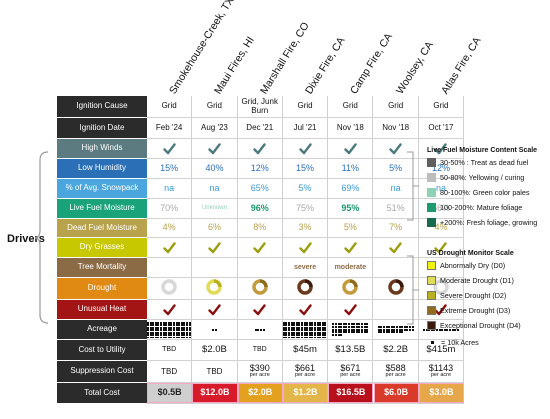  I want to click on suppression-value: TBD, so click(214, 371).